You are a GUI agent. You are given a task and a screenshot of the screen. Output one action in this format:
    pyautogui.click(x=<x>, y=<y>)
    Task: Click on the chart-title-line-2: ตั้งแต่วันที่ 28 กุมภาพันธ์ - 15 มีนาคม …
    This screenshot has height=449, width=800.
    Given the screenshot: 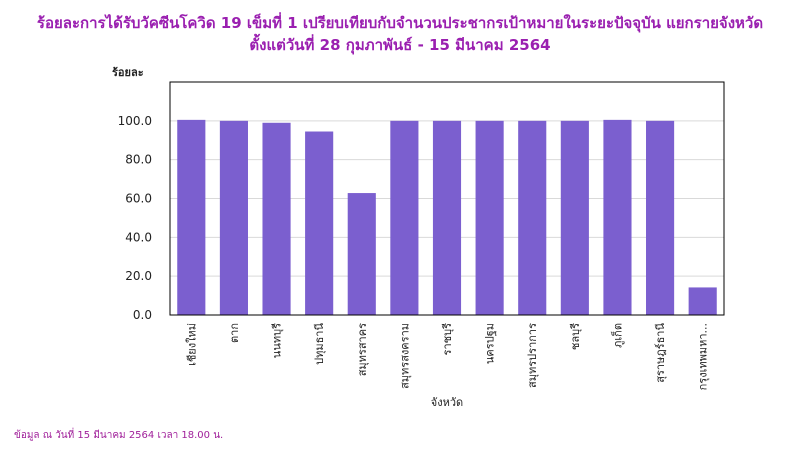 What is the action you would take?
    pyautogui.click(x=400, y=45)
    